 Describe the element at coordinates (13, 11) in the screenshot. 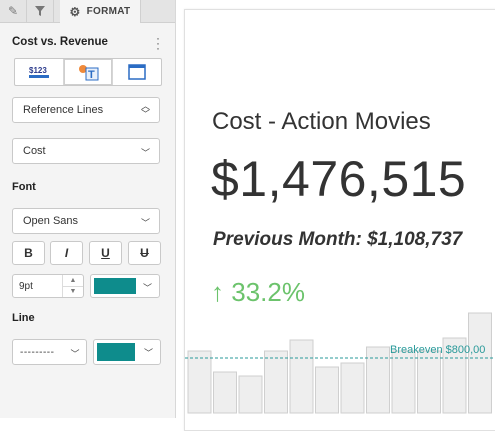

I see `pencil-icon: ✎` at that location.